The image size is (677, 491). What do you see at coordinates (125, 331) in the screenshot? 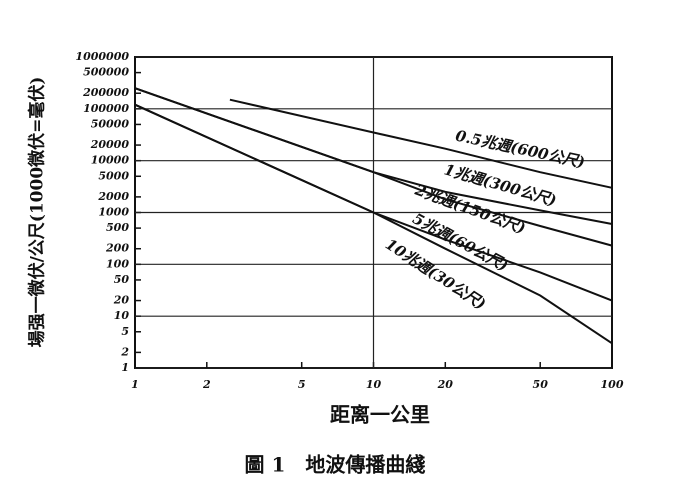
I see `y-tick-label: 5` at bounding box center [125, 331].